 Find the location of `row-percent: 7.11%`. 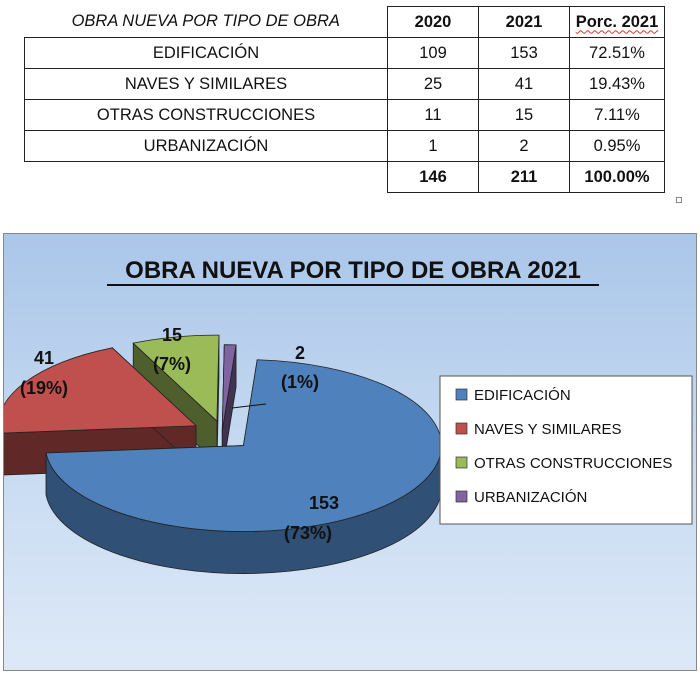

row-percent: 7.11% is located at coordinates (617, 115).